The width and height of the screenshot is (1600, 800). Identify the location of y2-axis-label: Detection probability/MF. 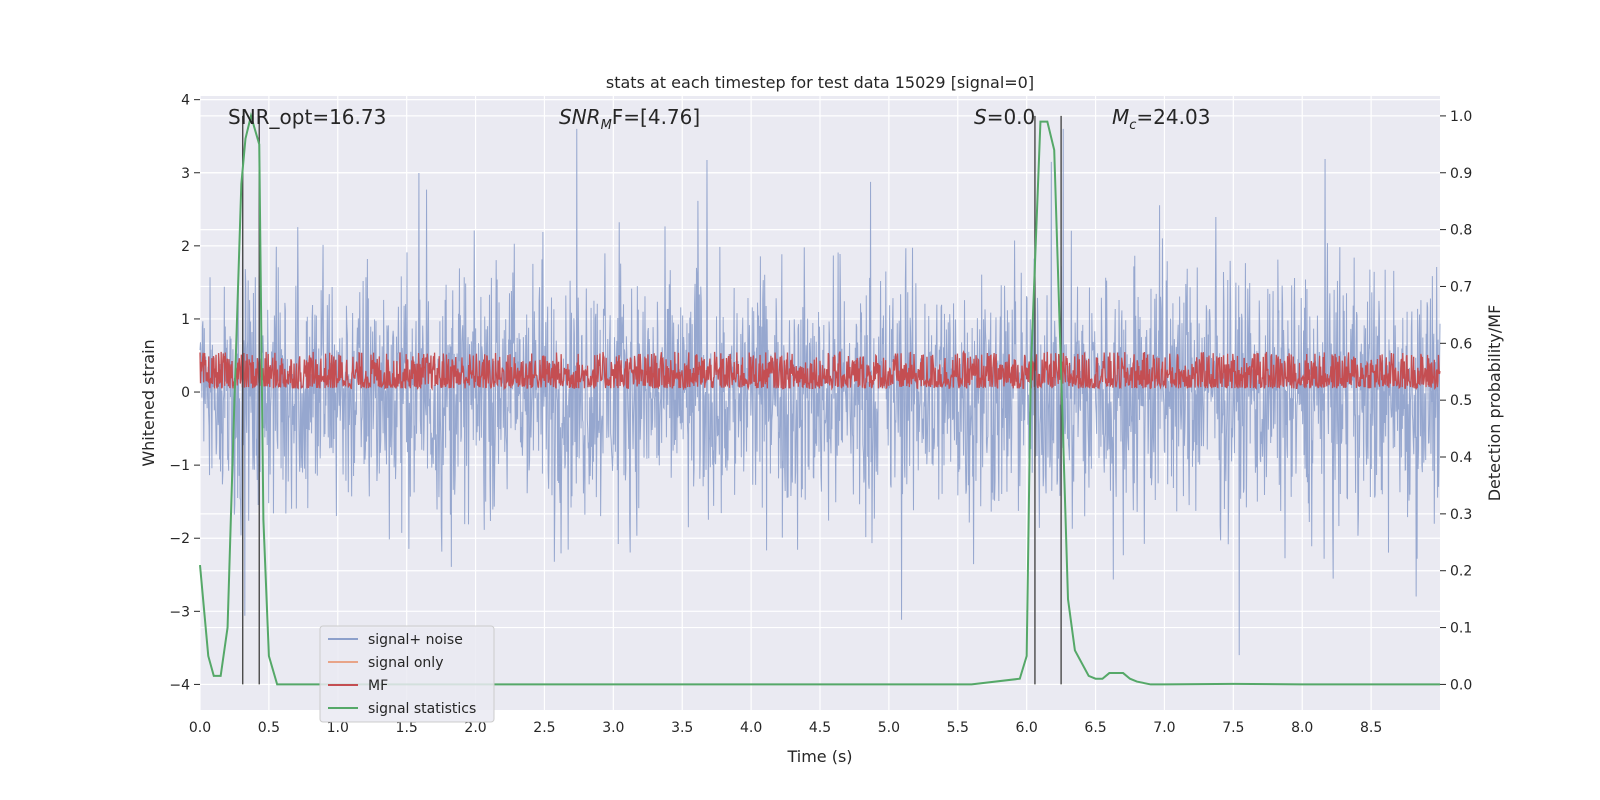
(1494, 403).